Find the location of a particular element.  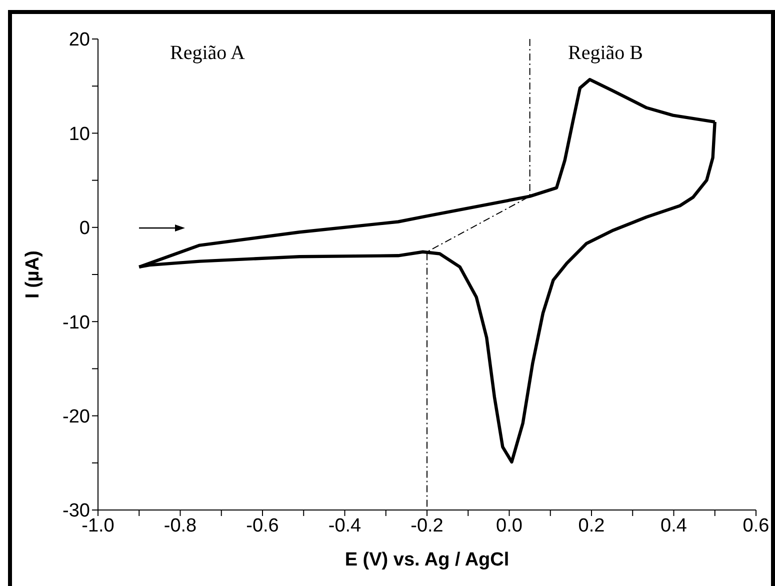

annotation: Região A is located at coordinates (207, 53).